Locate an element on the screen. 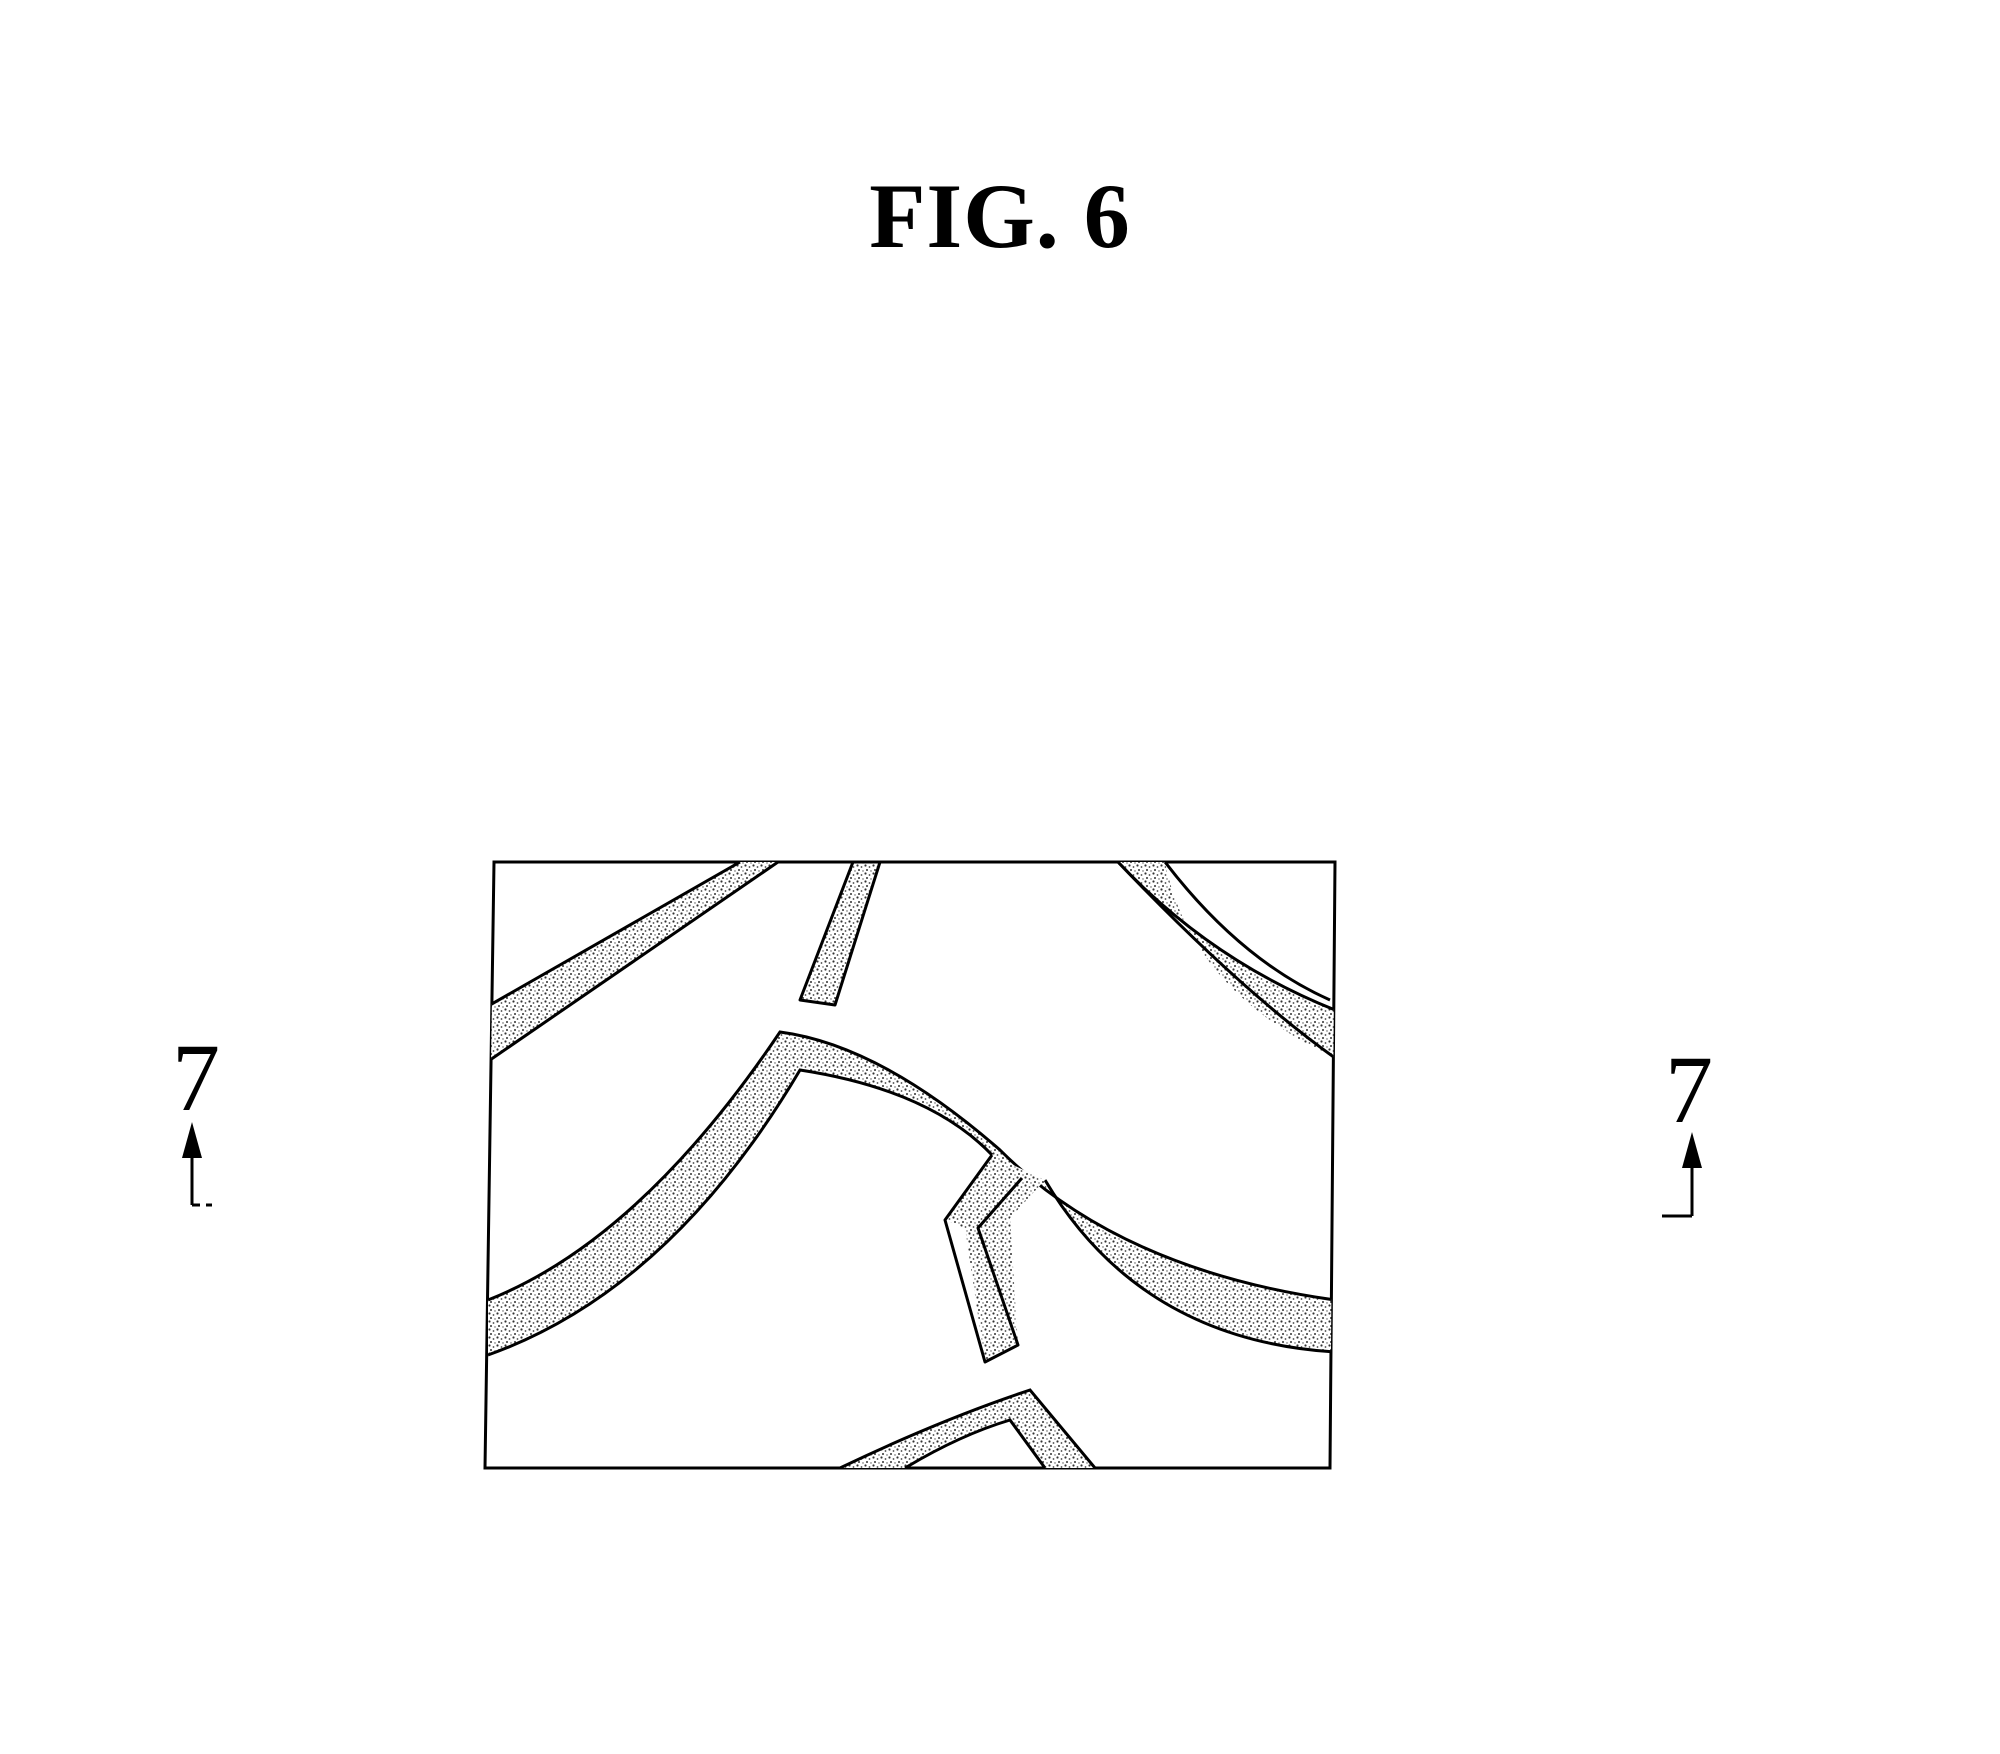 Image resolution: width=2000 pixels, height=1754 pixels. section-arrow-left is located at coordinates (197, 1163).